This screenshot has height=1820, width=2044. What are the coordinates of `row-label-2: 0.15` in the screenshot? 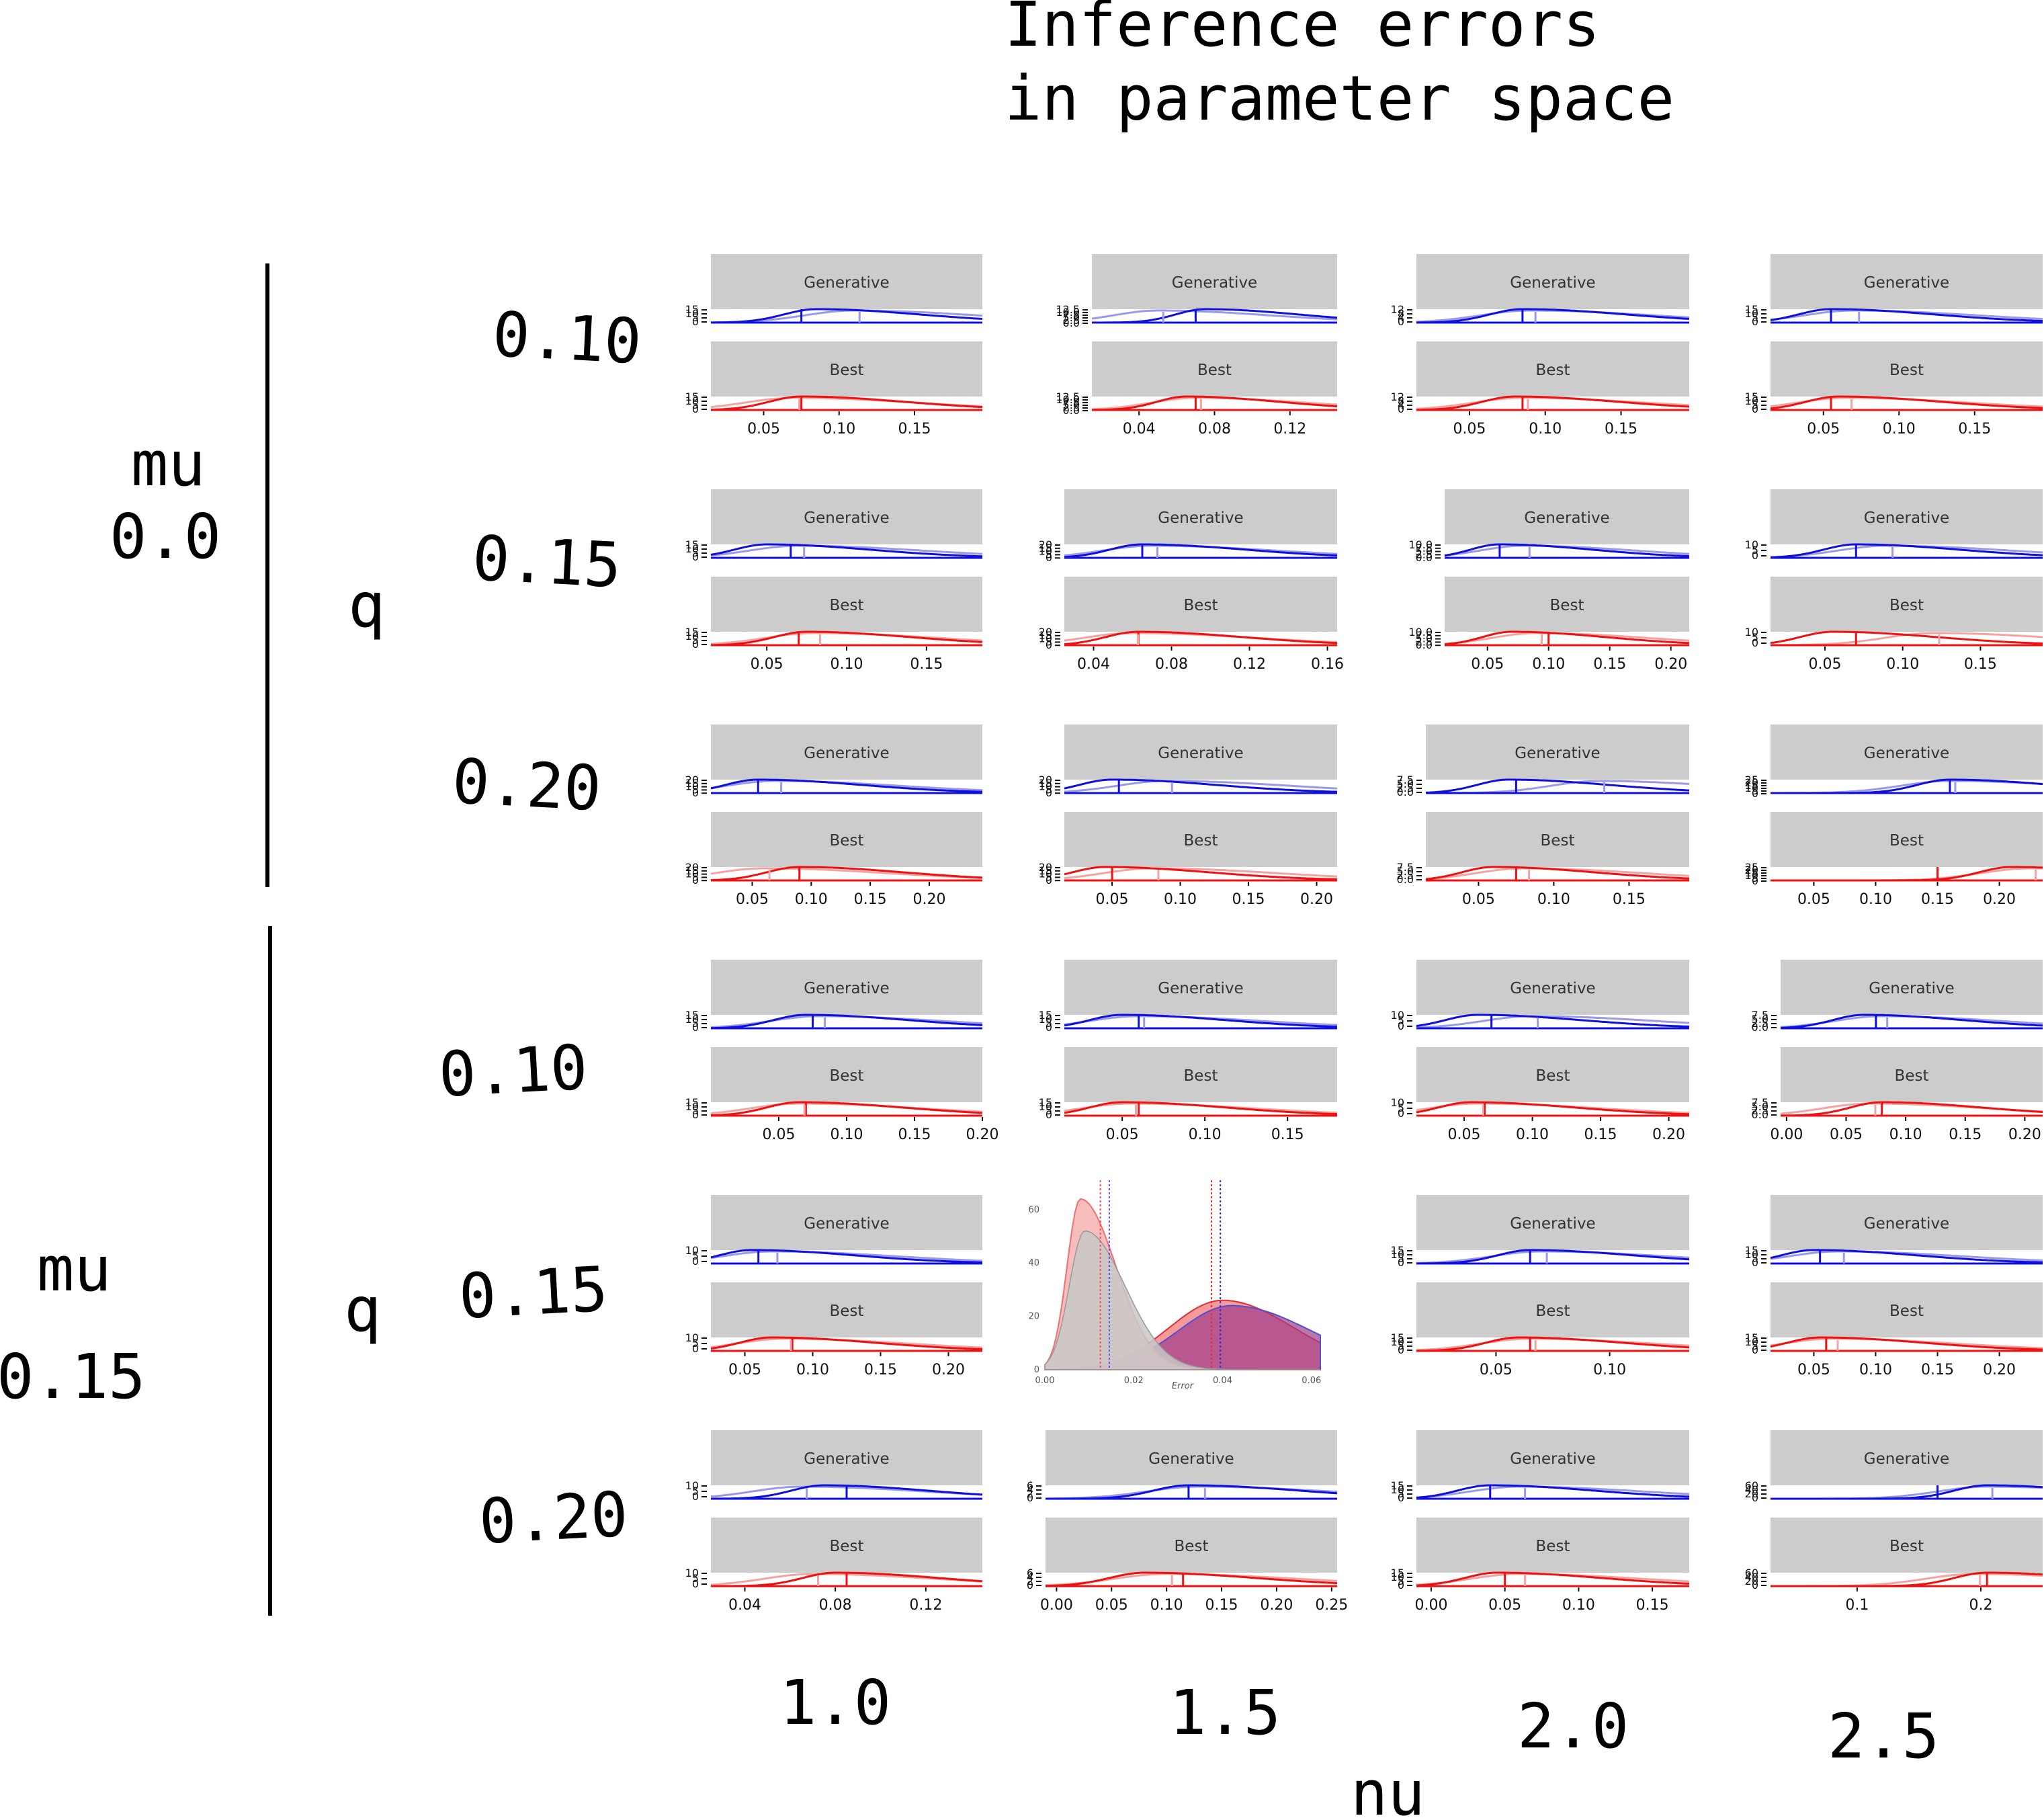 It's located at (546, 562).